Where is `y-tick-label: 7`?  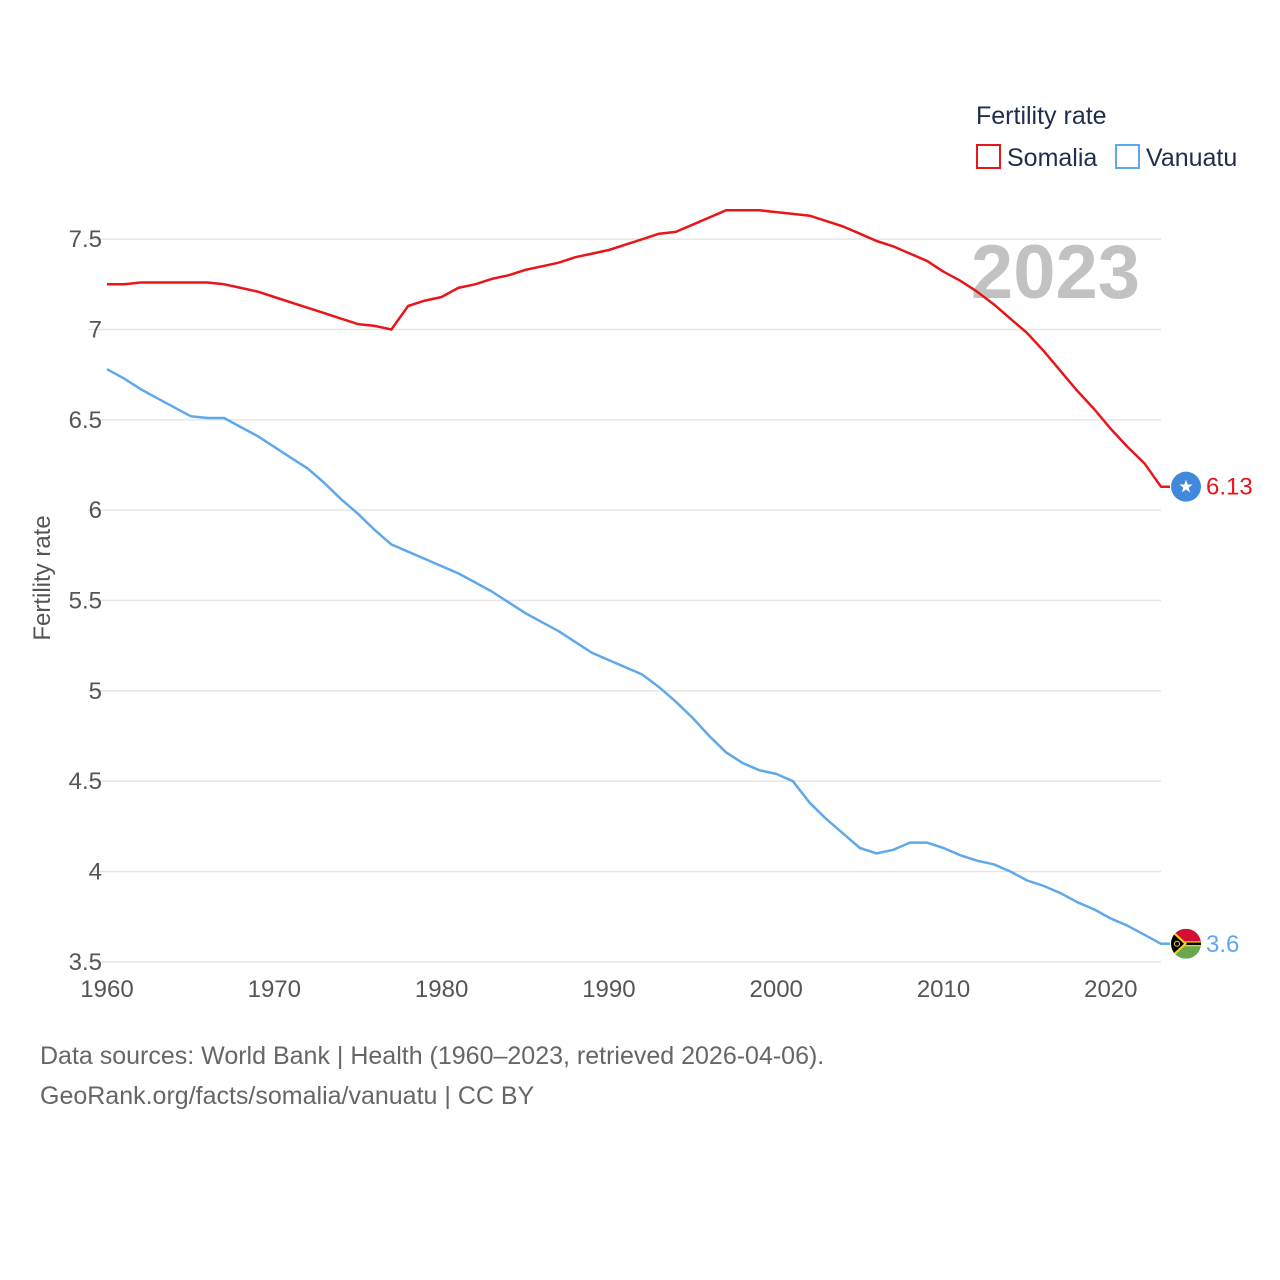
y-tick-label: 7 is located at coordinates (95, 330).